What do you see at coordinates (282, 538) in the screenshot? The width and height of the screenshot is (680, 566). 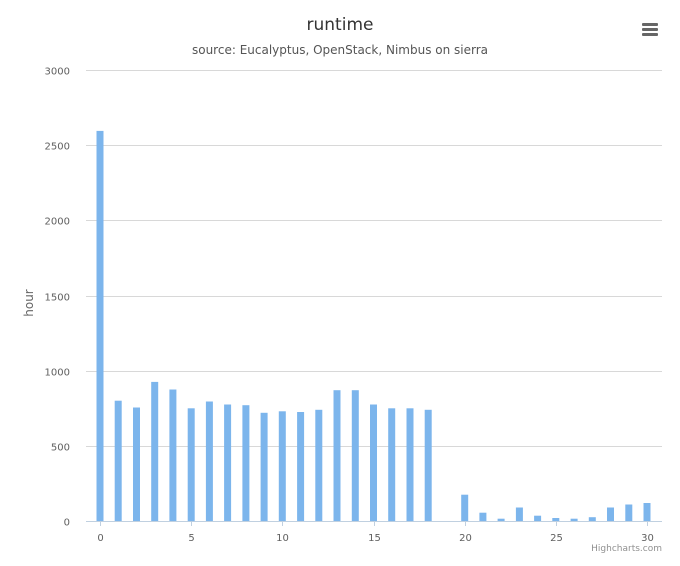 I see `x-tick-label: 10` at bounding box center [282, 538].